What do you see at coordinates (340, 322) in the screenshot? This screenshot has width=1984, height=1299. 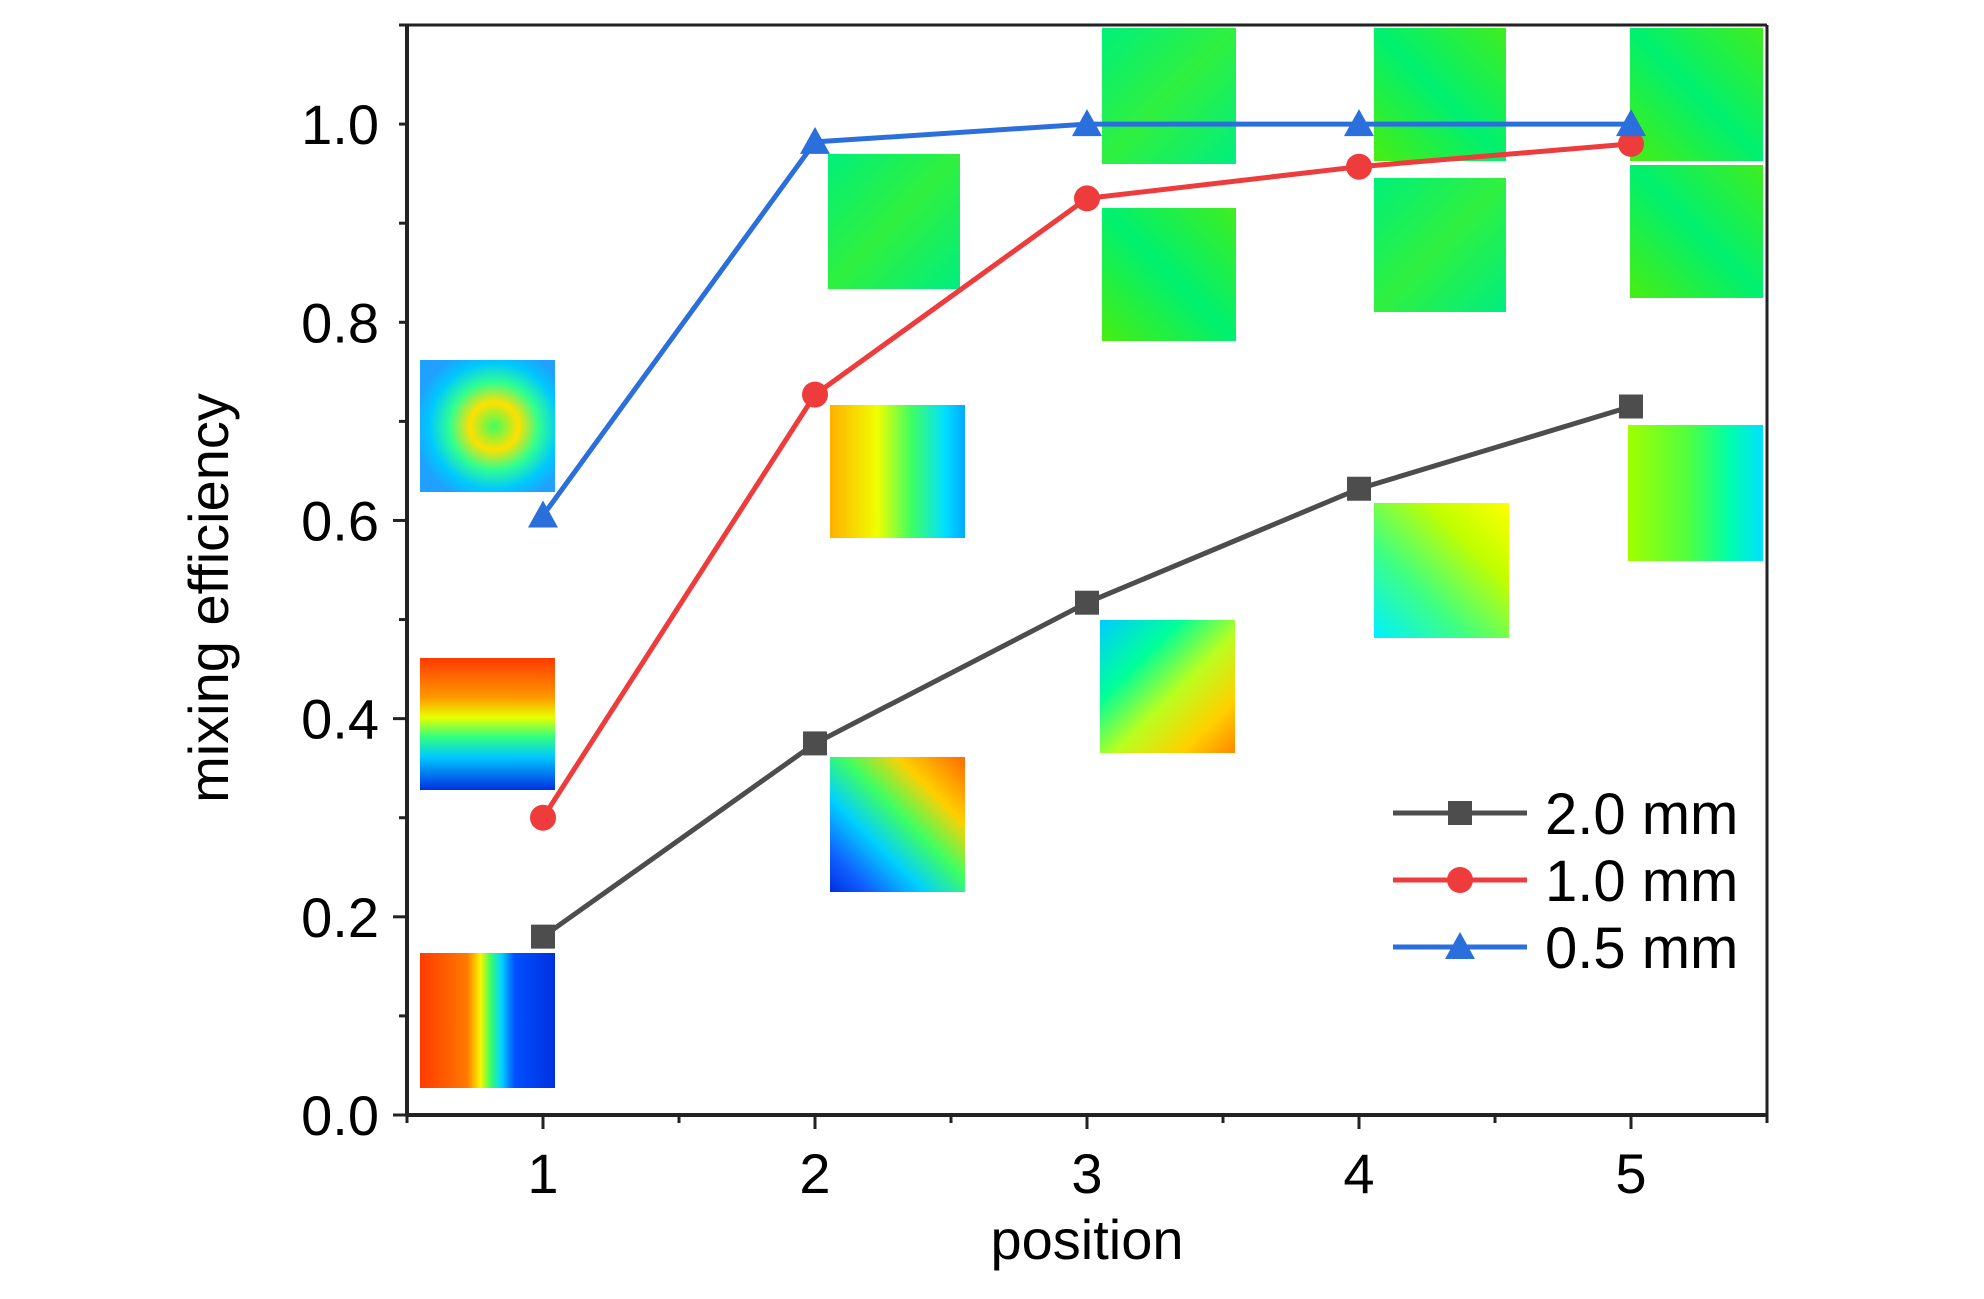 I see `y-tick-label: 0.8` at bounding box center [340, 322].